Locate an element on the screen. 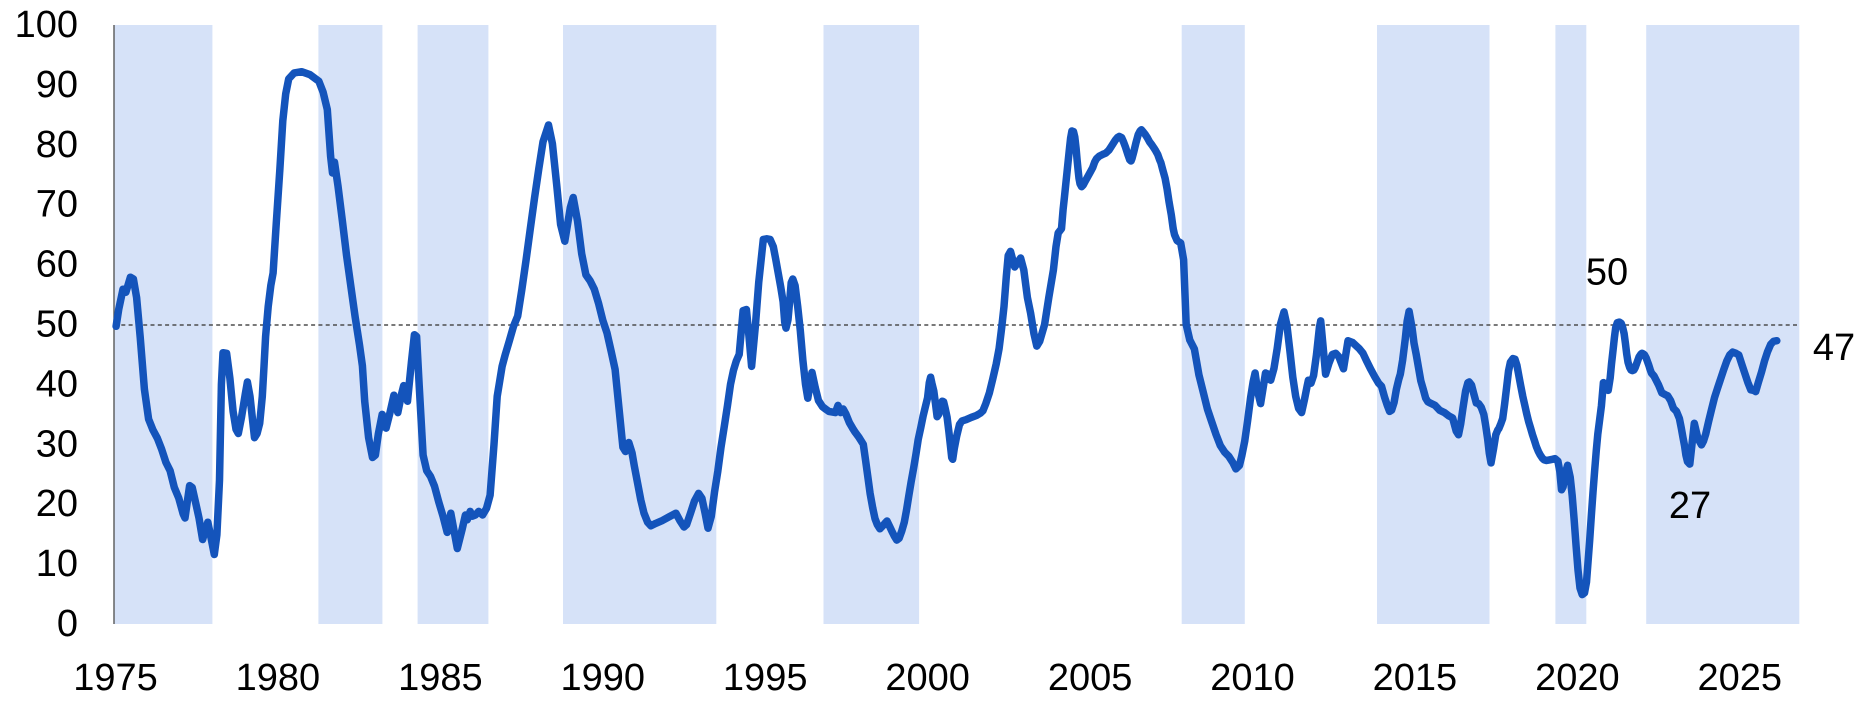 Image resolution: width=1869 pixels, height=727 pixels. svg-text: 40 is located at coordinates (57, 384).